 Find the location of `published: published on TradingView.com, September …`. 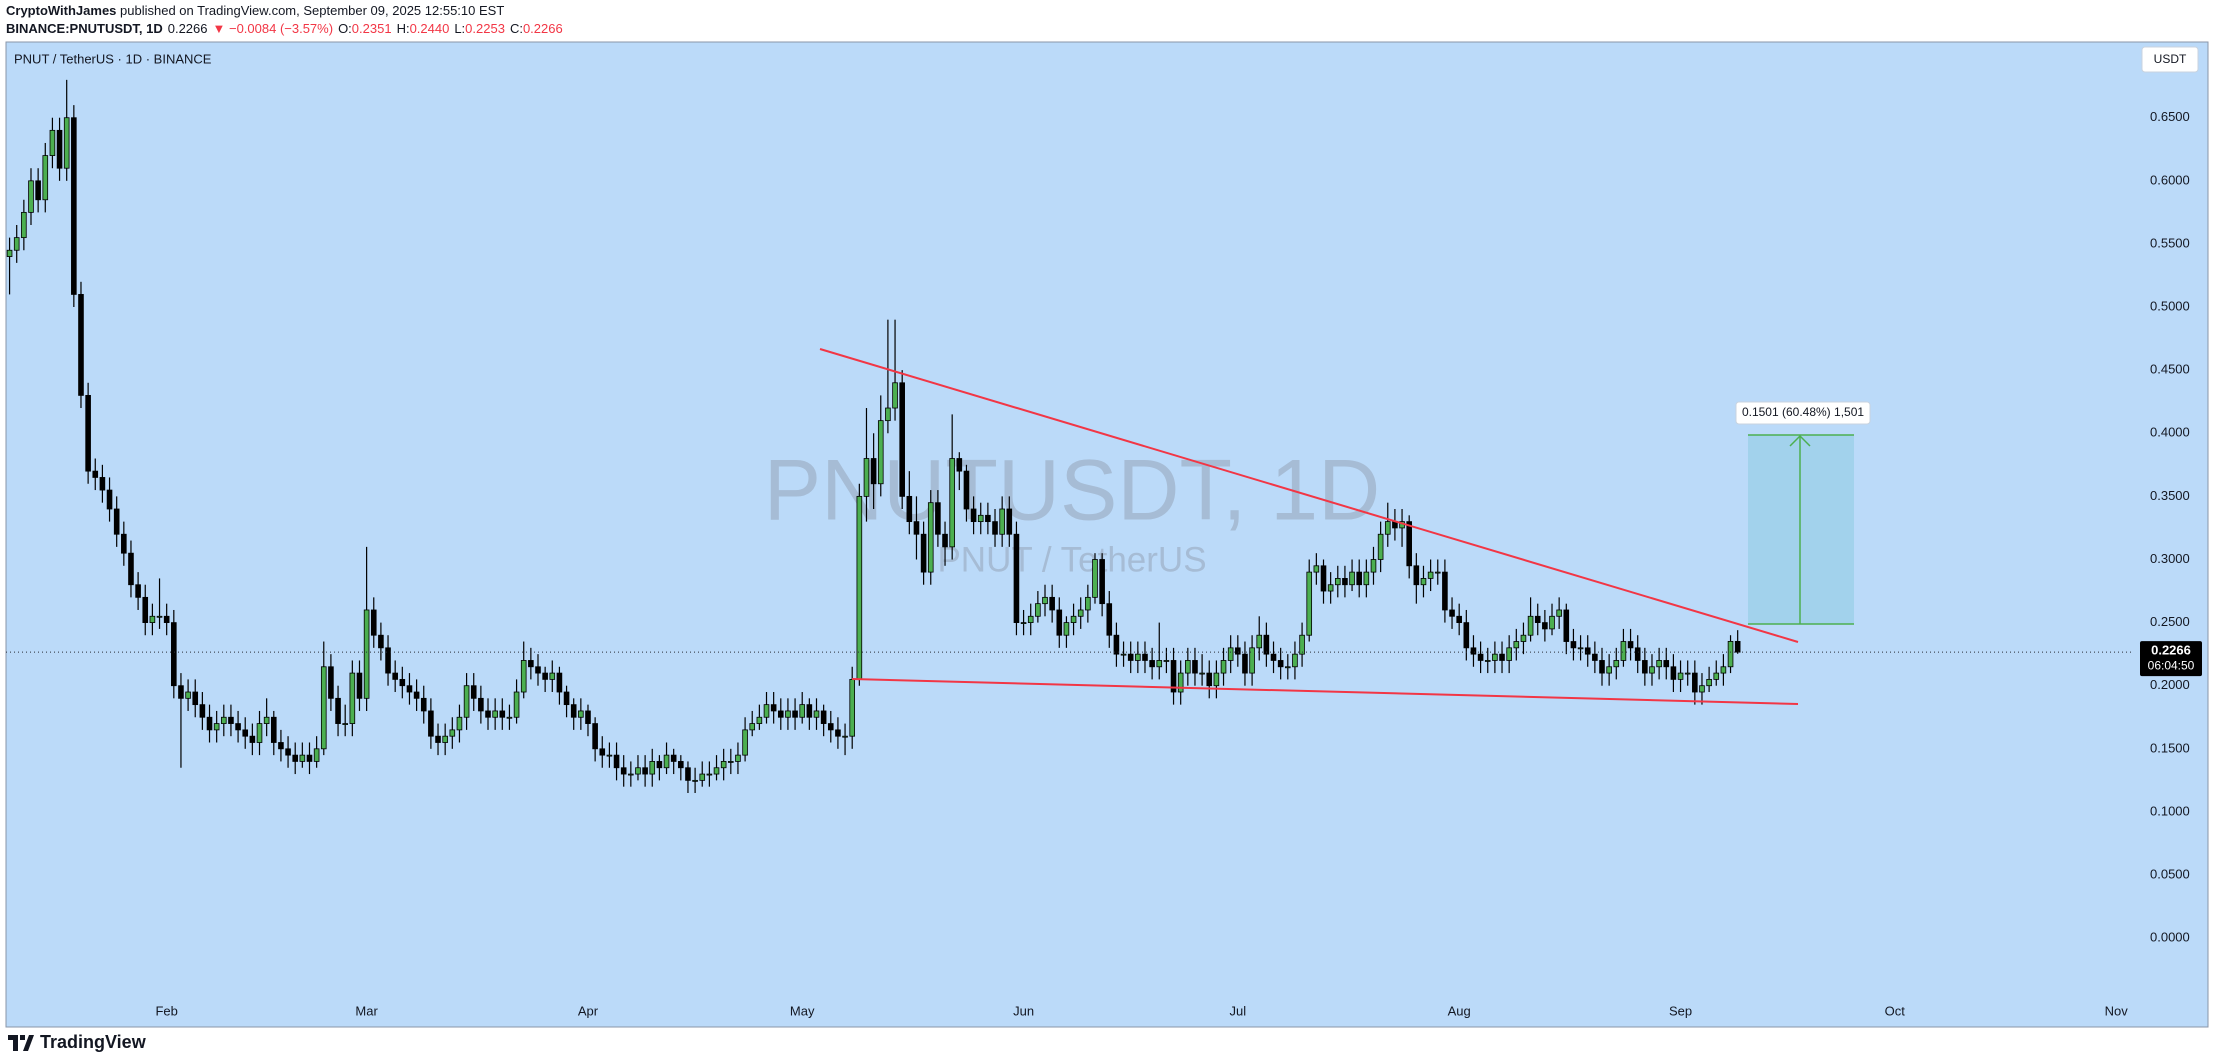

published: published on TradingView.com, September … is located at coordinates (312, 10).